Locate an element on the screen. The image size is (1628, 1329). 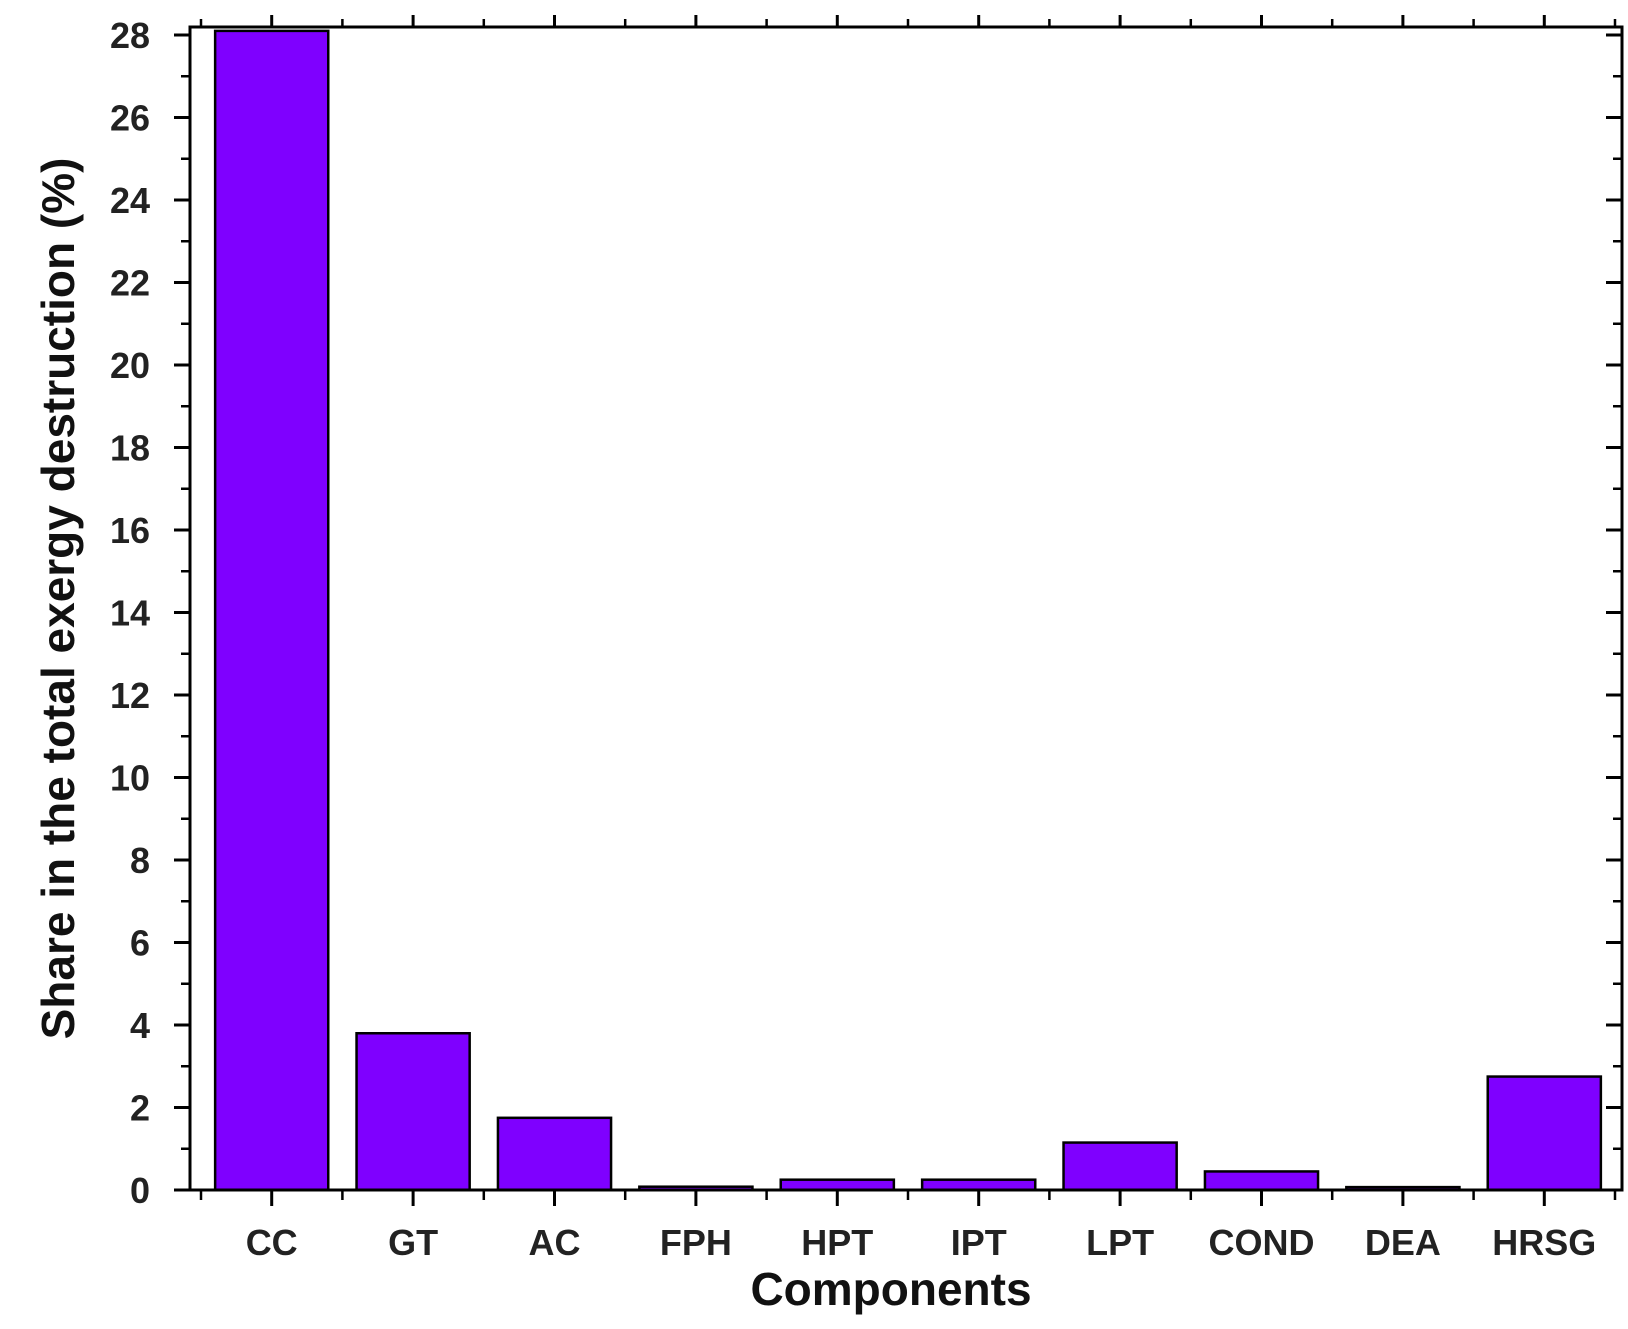
y-tick-label-8: 8 is located at coordinates (140, 860).